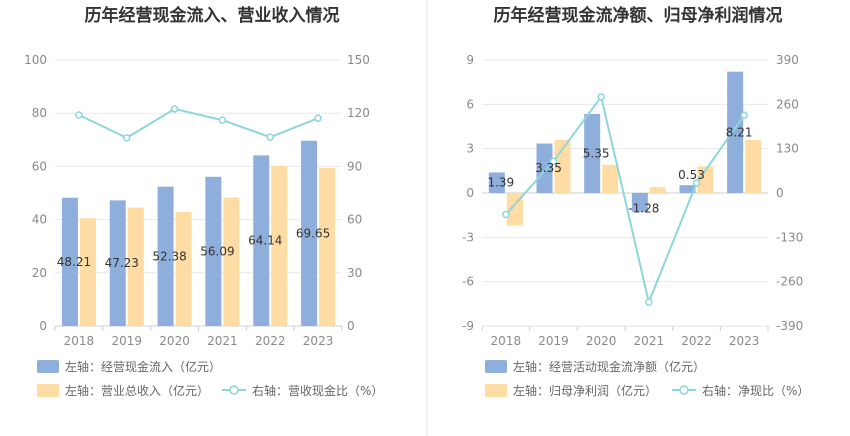 Image resolution: width=850 pixels, height=436 pixels. I want to click on chart-1-right-tick-label: 150, so click(358, 60).